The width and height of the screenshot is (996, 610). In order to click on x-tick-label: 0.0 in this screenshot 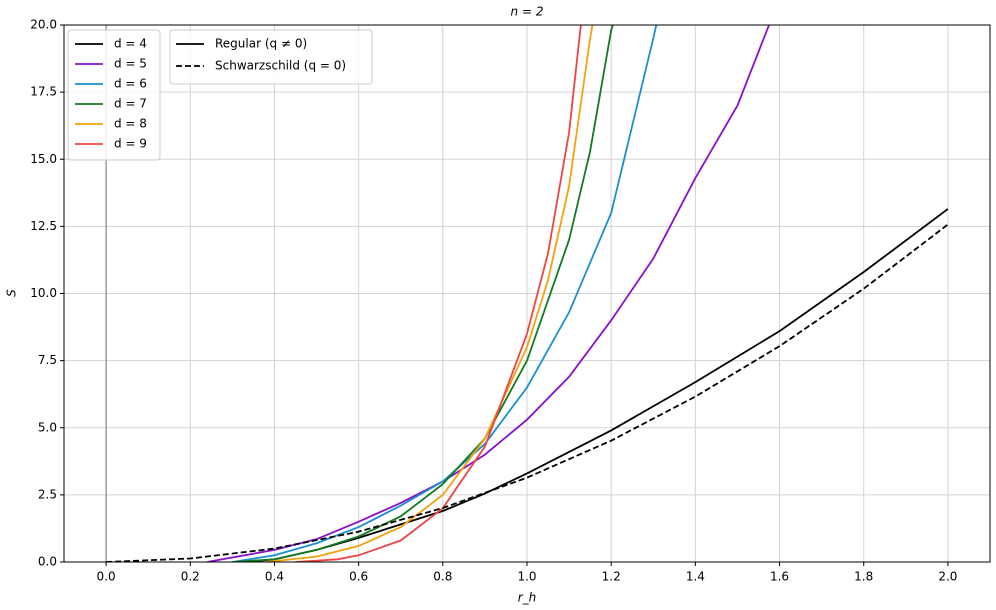, I will do `click(106, 577)`.